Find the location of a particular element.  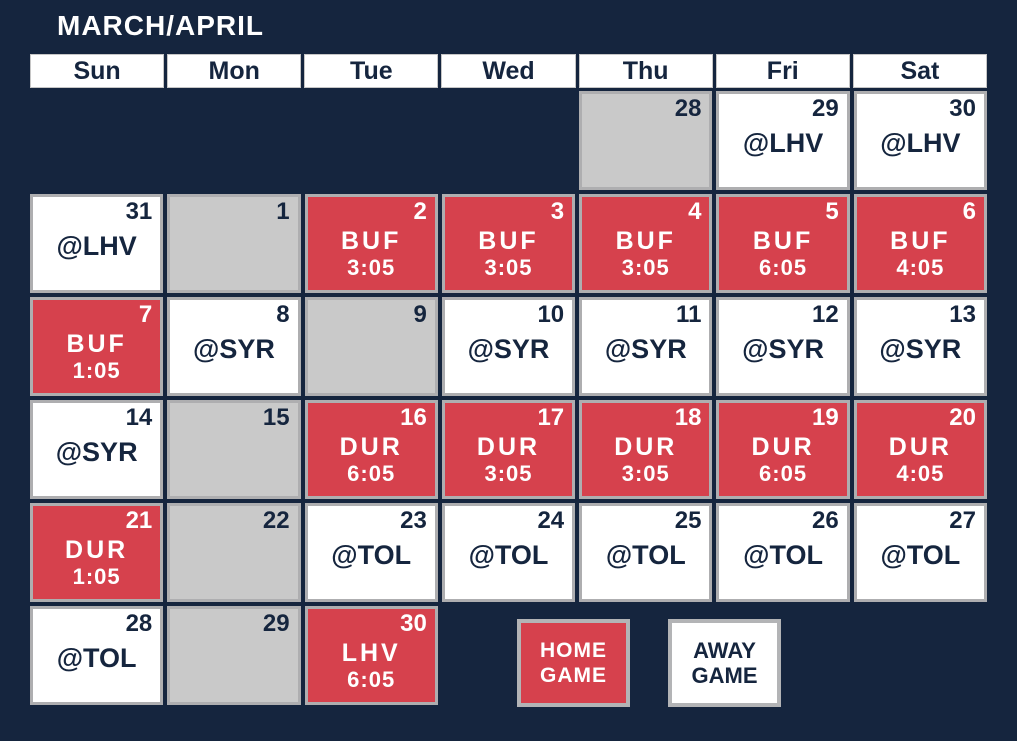

calendar-cell-30-away: 30 @LHV is located at coordinates (920, 140).